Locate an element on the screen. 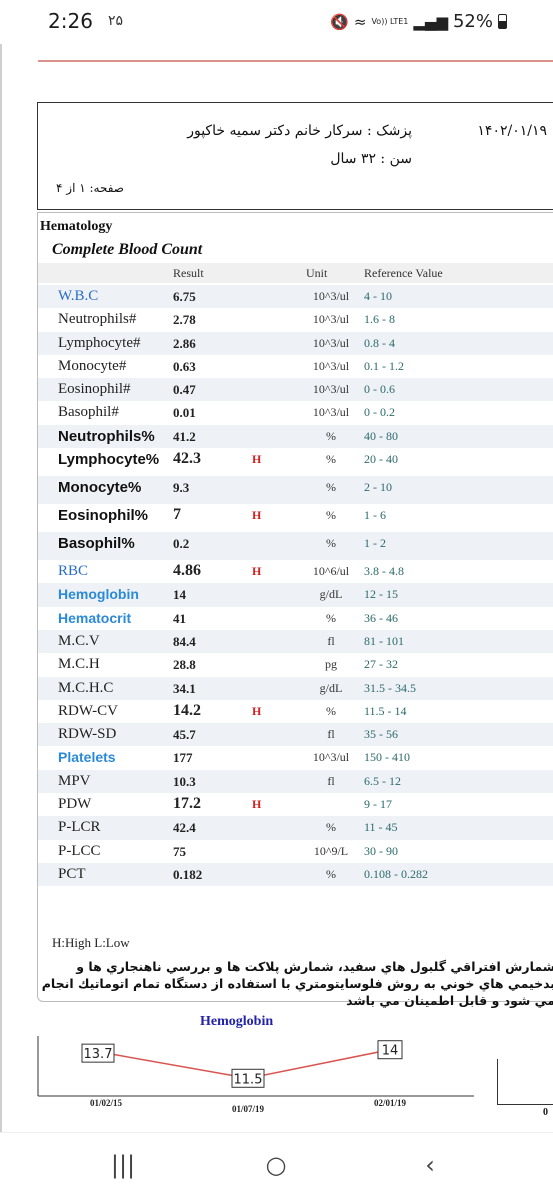  test-name: M.C.H.C is located at coordinates (86, 687).